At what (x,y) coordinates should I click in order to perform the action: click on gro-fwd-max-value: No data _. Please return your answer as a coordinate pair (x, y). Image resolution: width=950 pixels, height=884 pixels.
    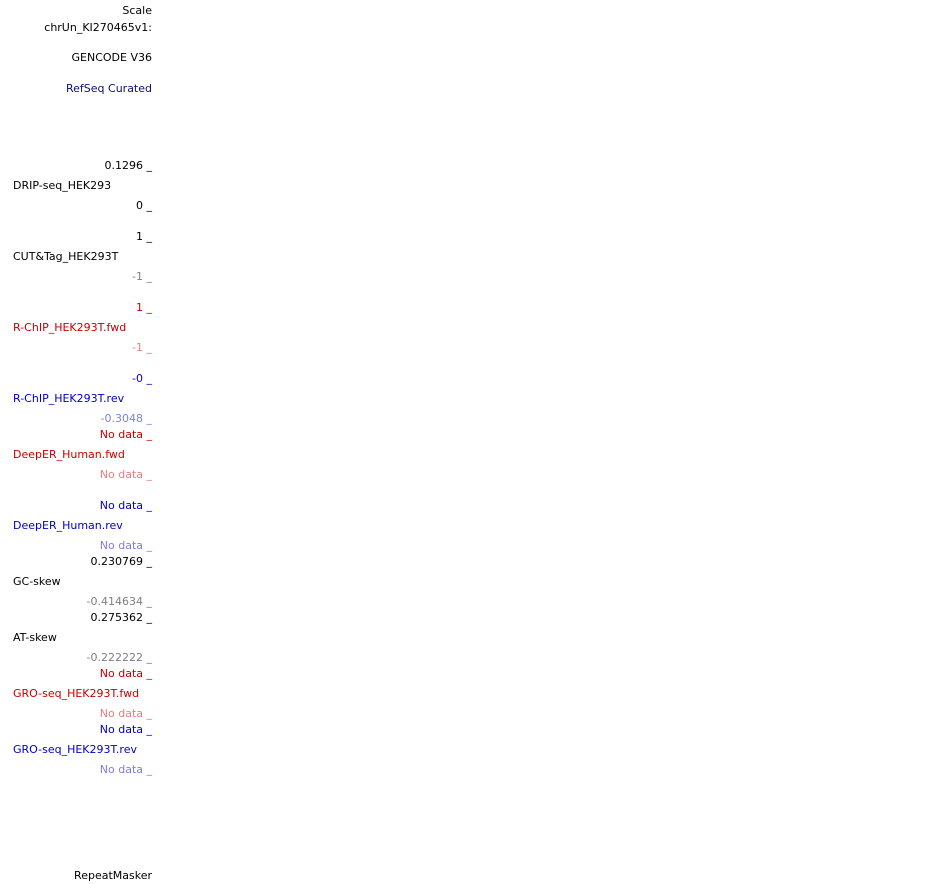
    Looking at the image, I should click on (125, 673).